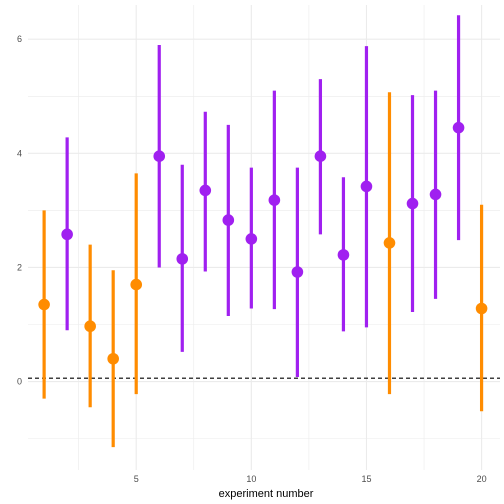  What do you see at coordinates (310, 479) in the screenshot?
I see `x-tick-labels: 5 10 15 20` at bounding box center [310, 479].